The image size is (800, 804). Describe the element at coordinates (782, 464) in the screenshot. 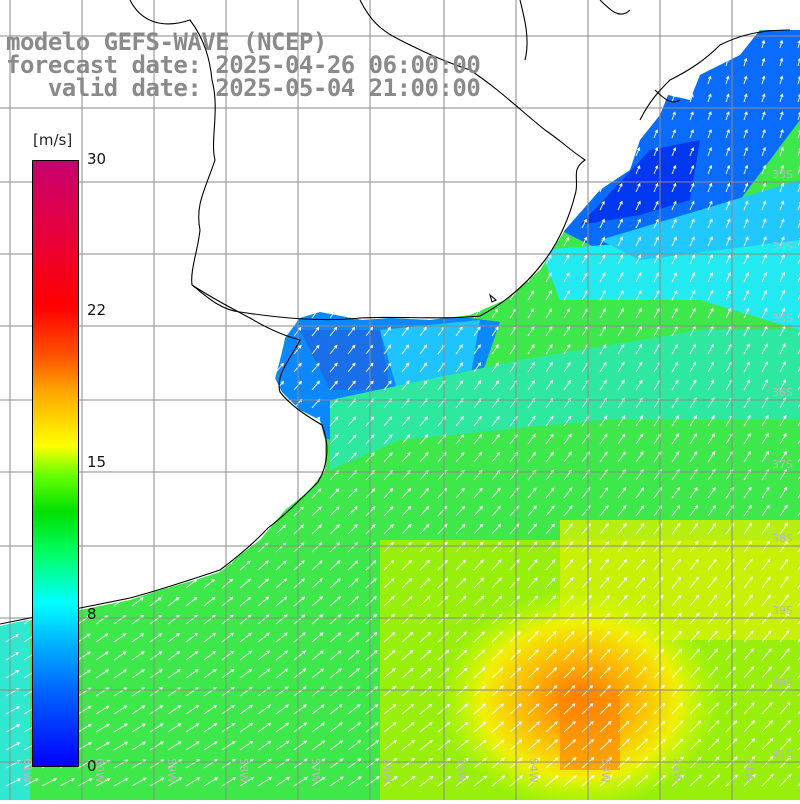

I see `lat-label: 37S` at that location.